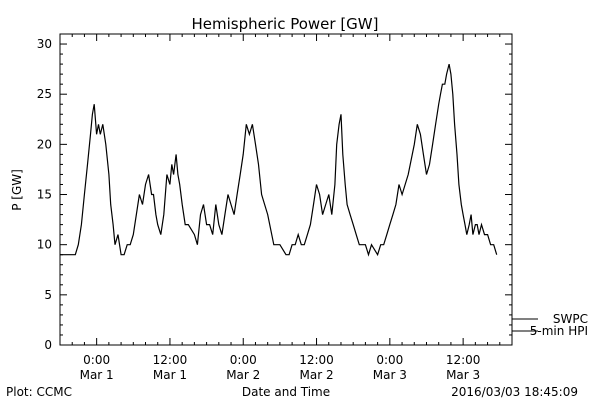 The width and height of the screenshot is (600, 400). Describe the element at coordinates (514, 392) in the screenshot. I see `footer-timestamp: 2016/03/03 18:45:09` at that location.